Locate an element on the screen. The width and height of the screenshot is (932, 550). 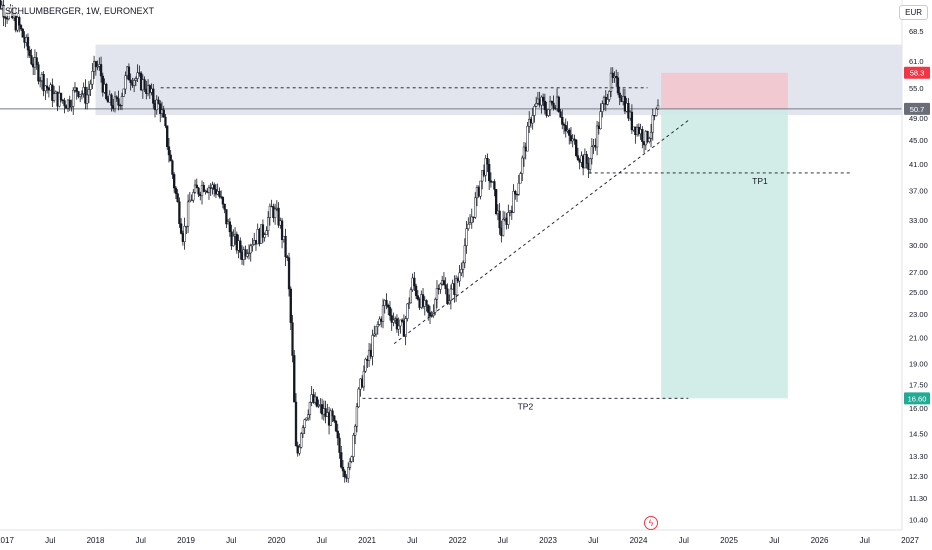
y-tick-label: 45.00 is located at coordinates (918, 140).